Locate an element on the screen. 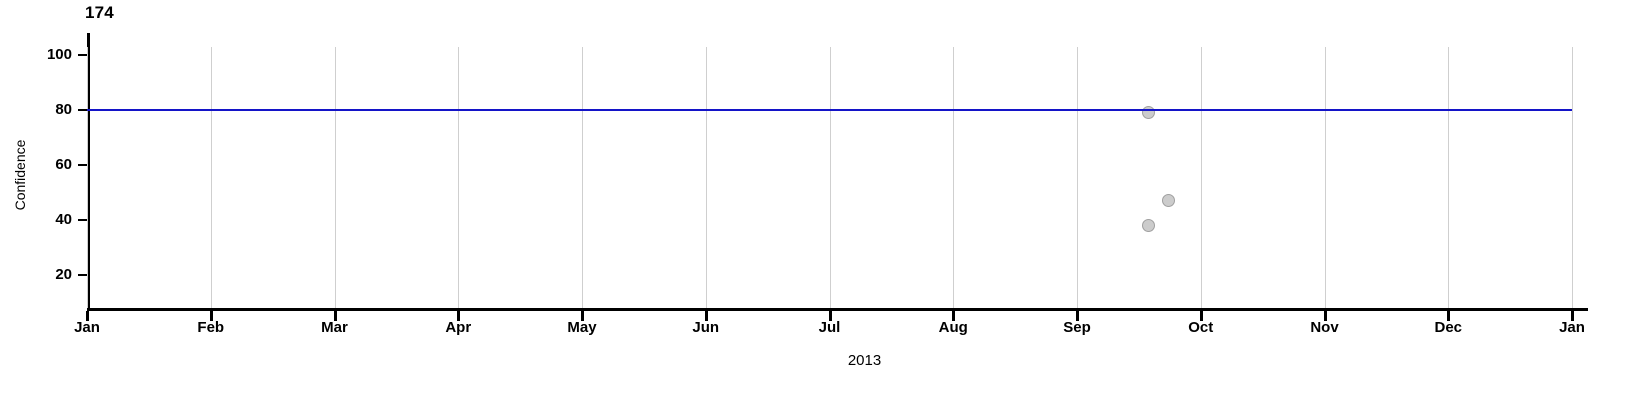 Image resolution: width=1650 pixels, height=400 pixels. x-tick-label: Aug is located at coordinates (953, 327).